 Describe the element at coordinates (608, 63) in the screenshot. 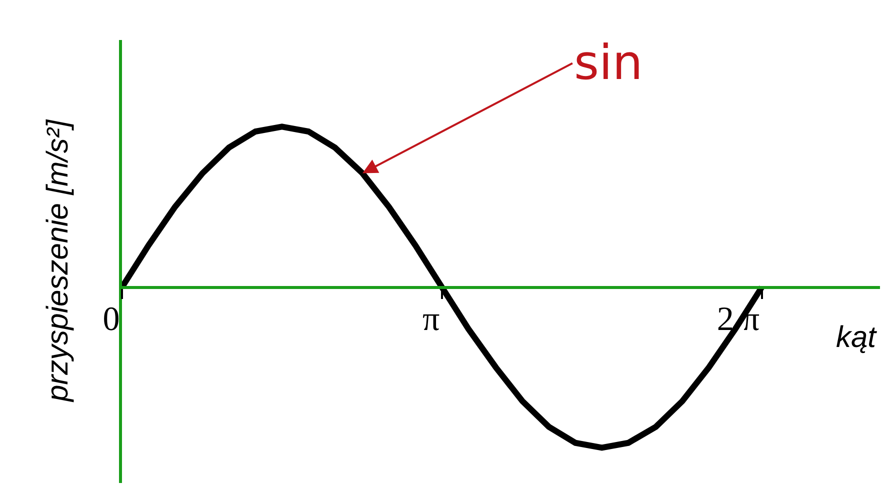

I see `annotation: sin` at that location.